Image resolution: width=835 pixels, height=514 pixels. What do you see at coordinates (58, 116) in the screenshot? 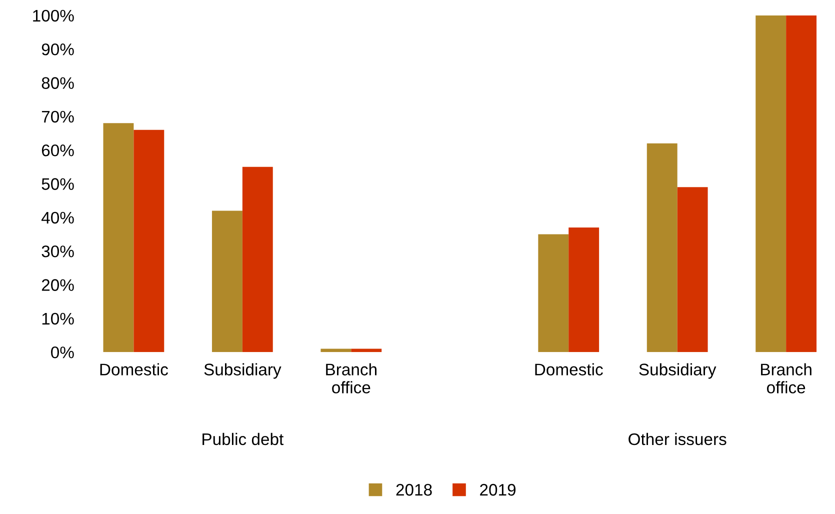
I see `y-tick-label: 70%` at bounding box center [58, 116].